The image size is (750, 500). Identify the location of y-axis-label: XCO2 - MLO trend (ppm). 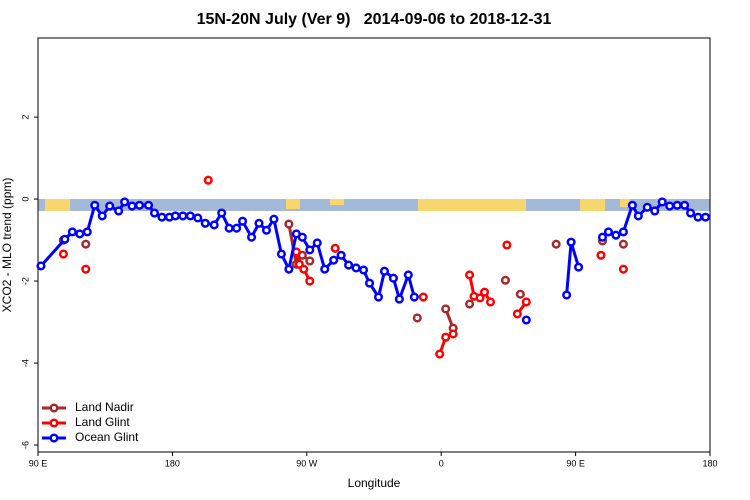
(7, 245).